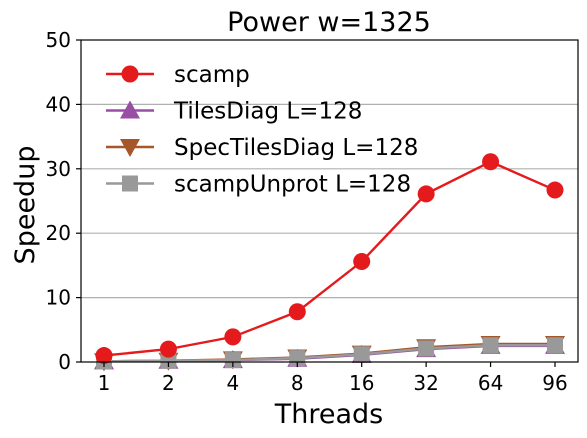 The height and width of the screenshot is (438, 587). What do you see at coordinates (104, 383) in the screenshot?
I see `x-tick-label: 1` at bounding box center [104, 383].